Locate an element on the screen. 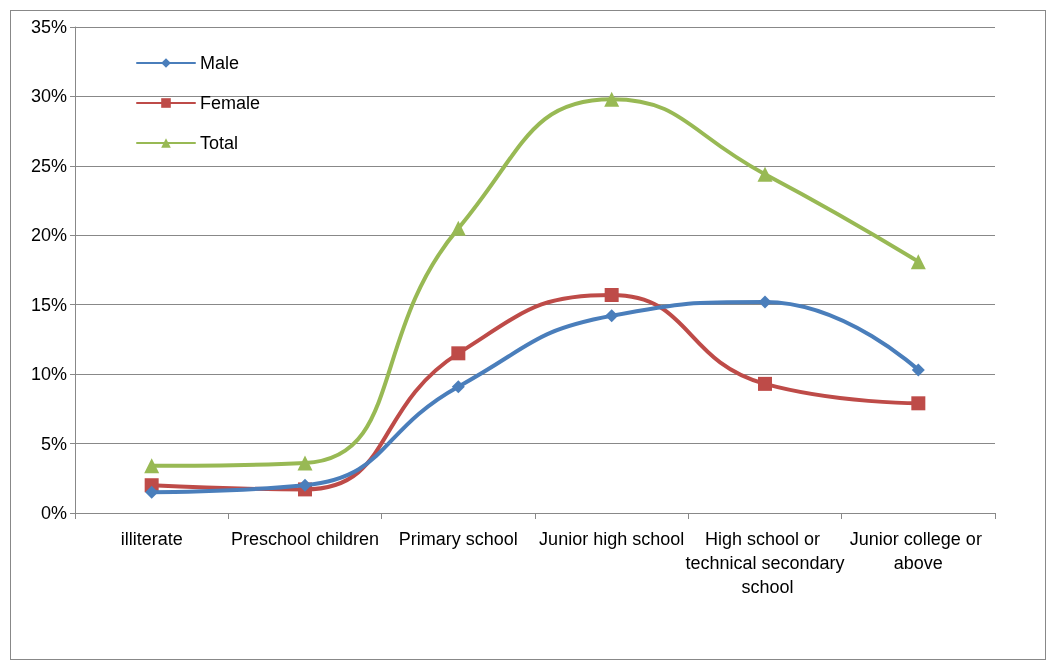  legend-label: Female is located at coordinates (230, 103).